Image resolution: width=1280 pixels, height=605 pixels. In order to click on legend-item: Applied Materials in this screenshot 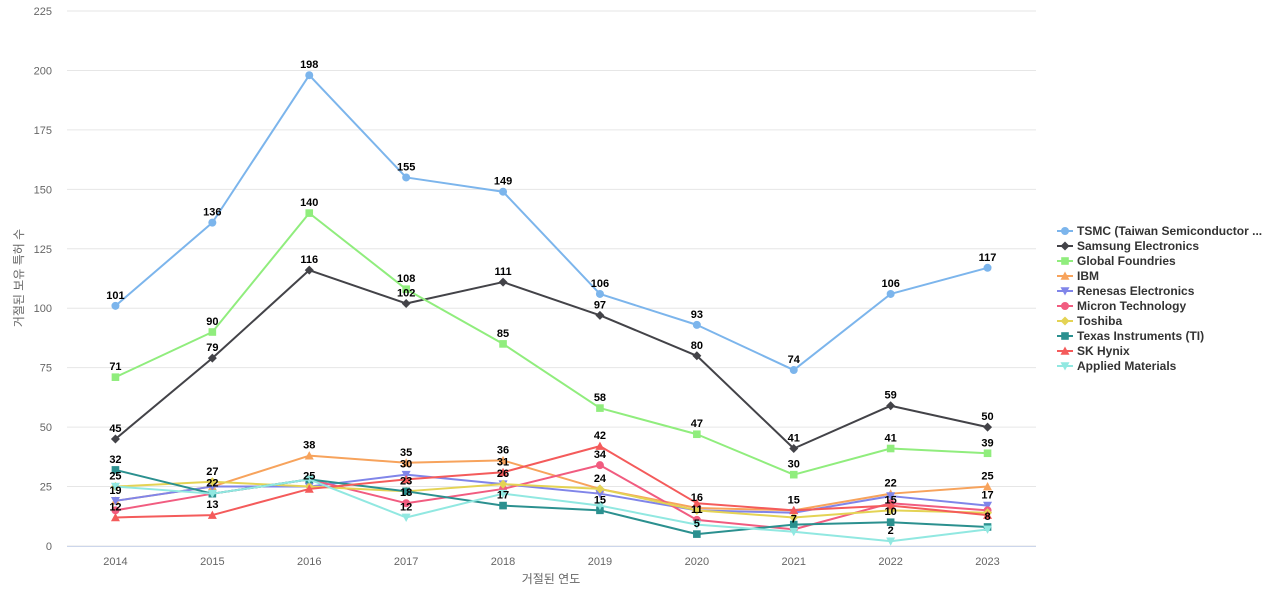, I will do `click(1117, 366)`.